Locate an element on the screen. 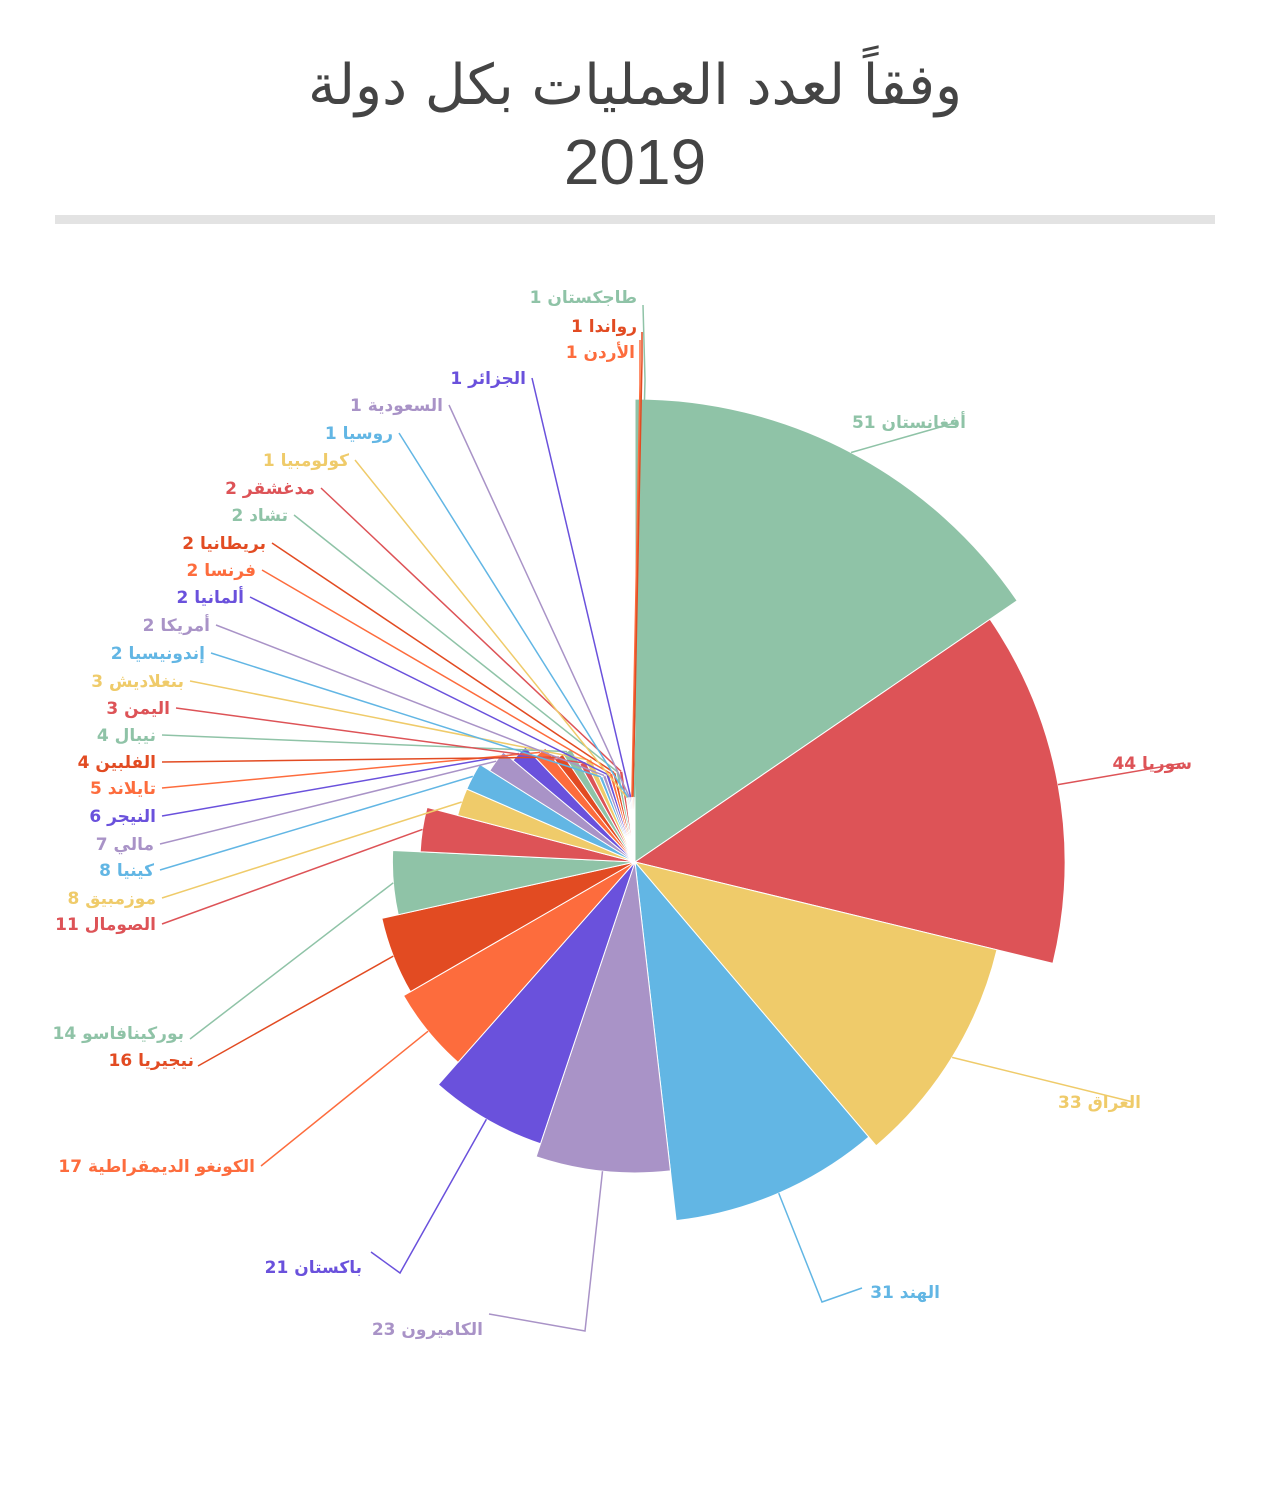  leader-line-madagascar is located at coordinates (471, 629).